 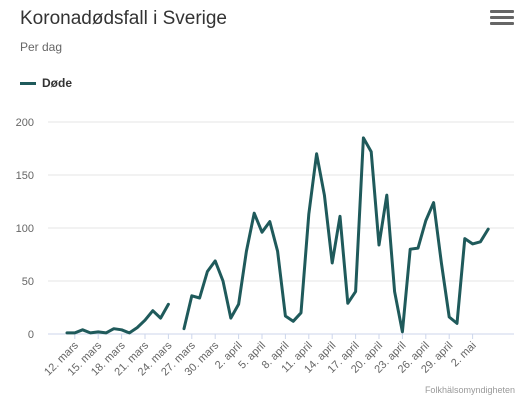 What do you see at coordinates (25, 123) in the screenshot?
I see `y-tick-label: 200` at bounding box center [25, 123].